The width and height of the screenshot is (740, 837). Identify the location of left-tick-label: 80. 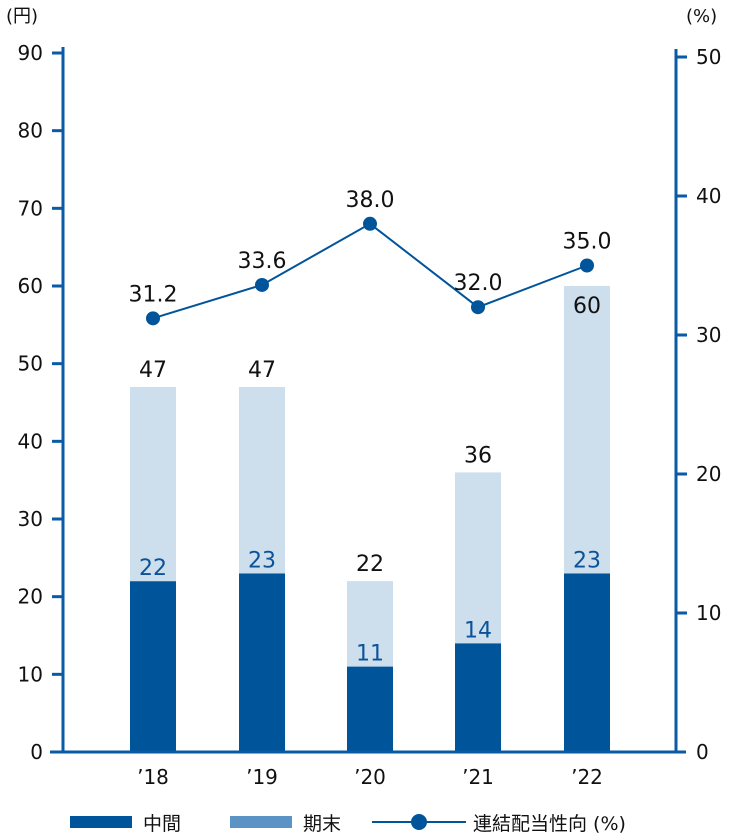
(30, 131).